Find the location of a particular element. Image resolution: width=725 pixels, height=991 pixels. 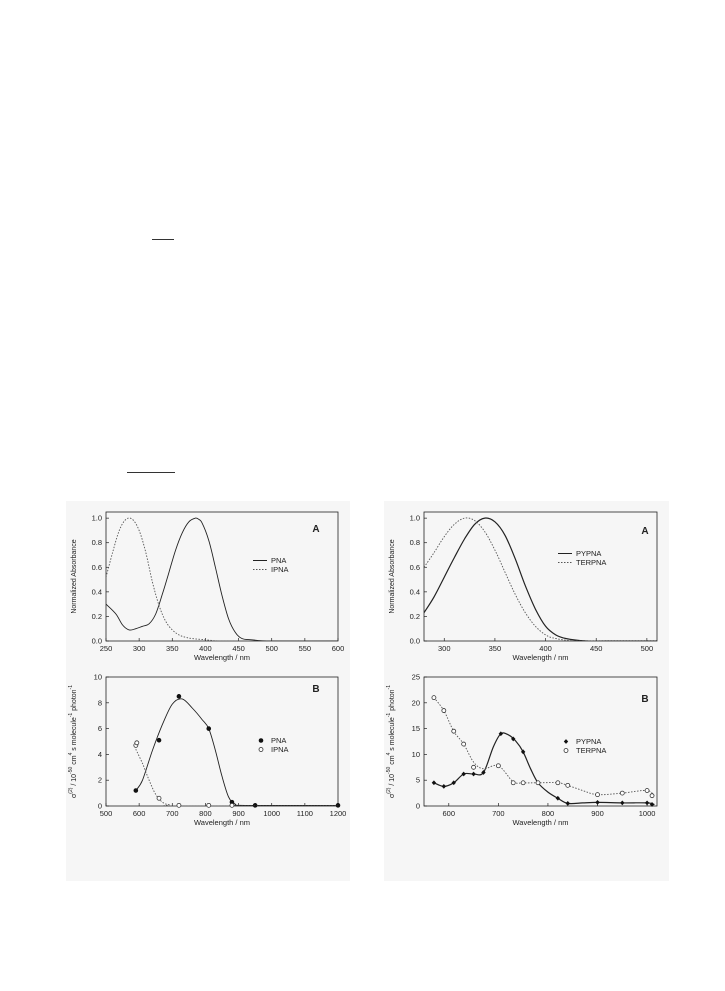

y-tick-label: 0.6 is located at coordinates (415, 567).